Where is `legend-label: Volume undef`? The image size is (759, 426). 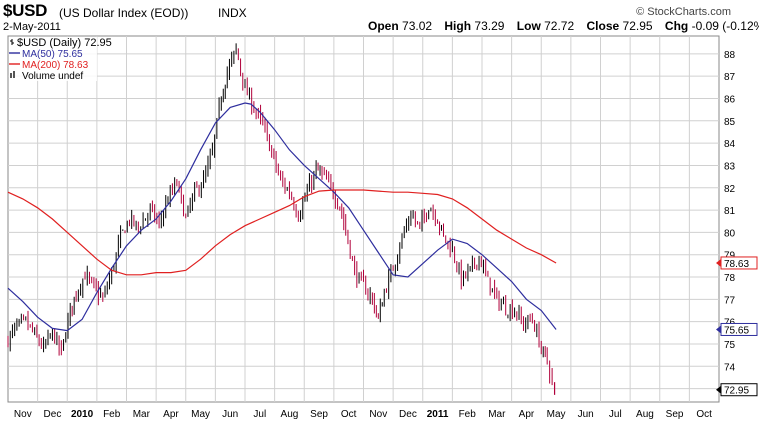 legend-label: Volume undef is located at coordinates (52, 76).